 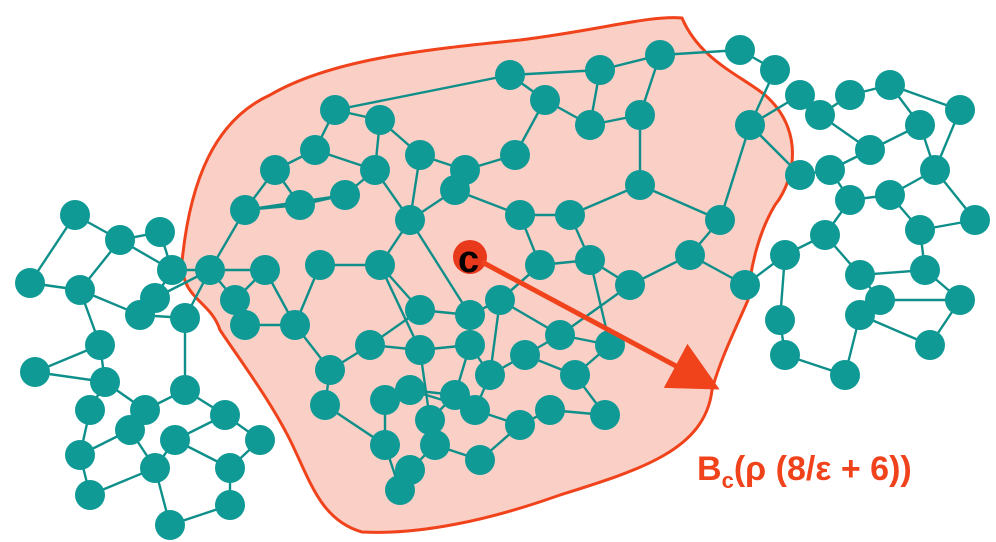 What do you see at coordinates (728, 480) in the screenshot?
I see `ball-label-subscript: c` at bounding box center [728, 480].